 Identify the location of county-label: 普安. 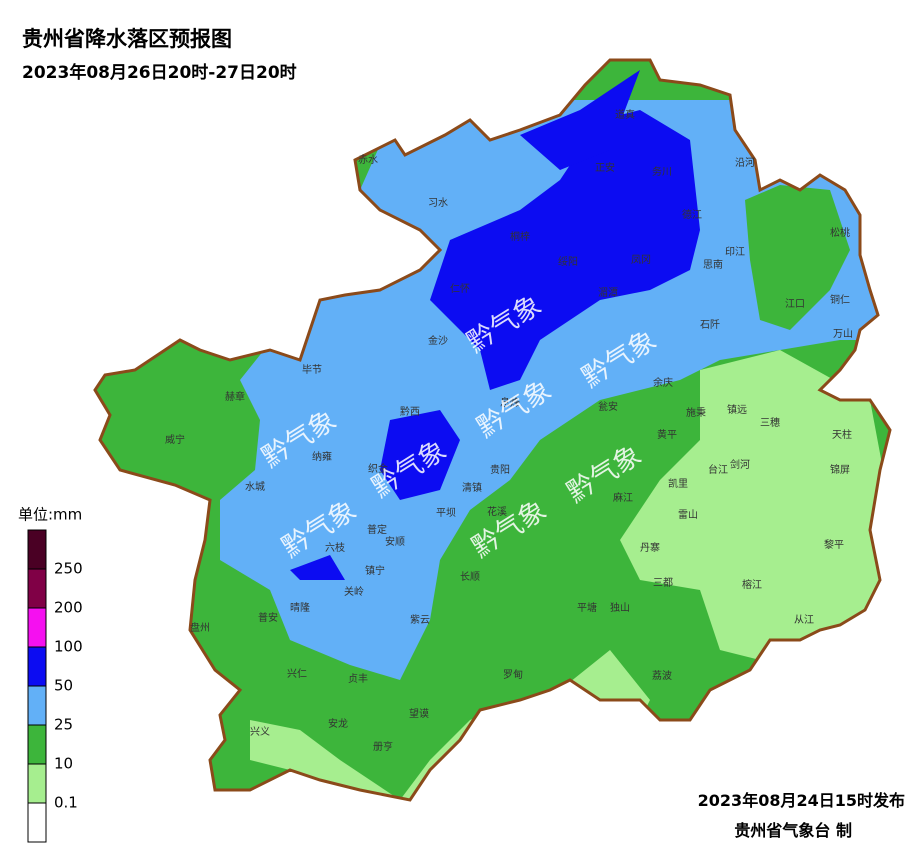
(268, 617).